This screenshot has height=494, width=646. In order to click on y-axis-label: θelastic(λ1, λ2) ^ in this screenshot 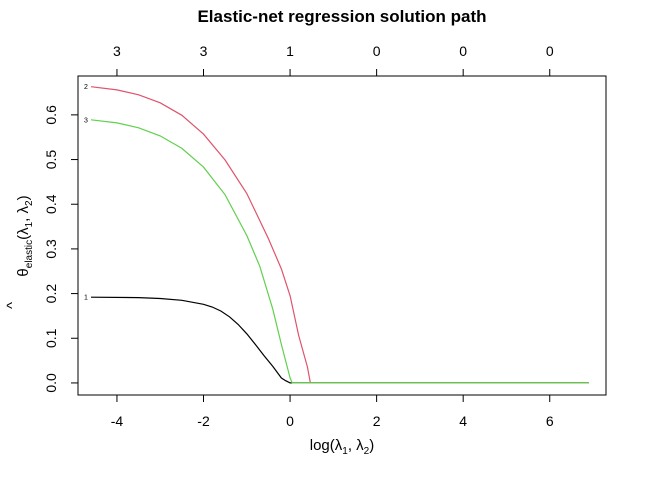, I will do `click(19, 252)`.